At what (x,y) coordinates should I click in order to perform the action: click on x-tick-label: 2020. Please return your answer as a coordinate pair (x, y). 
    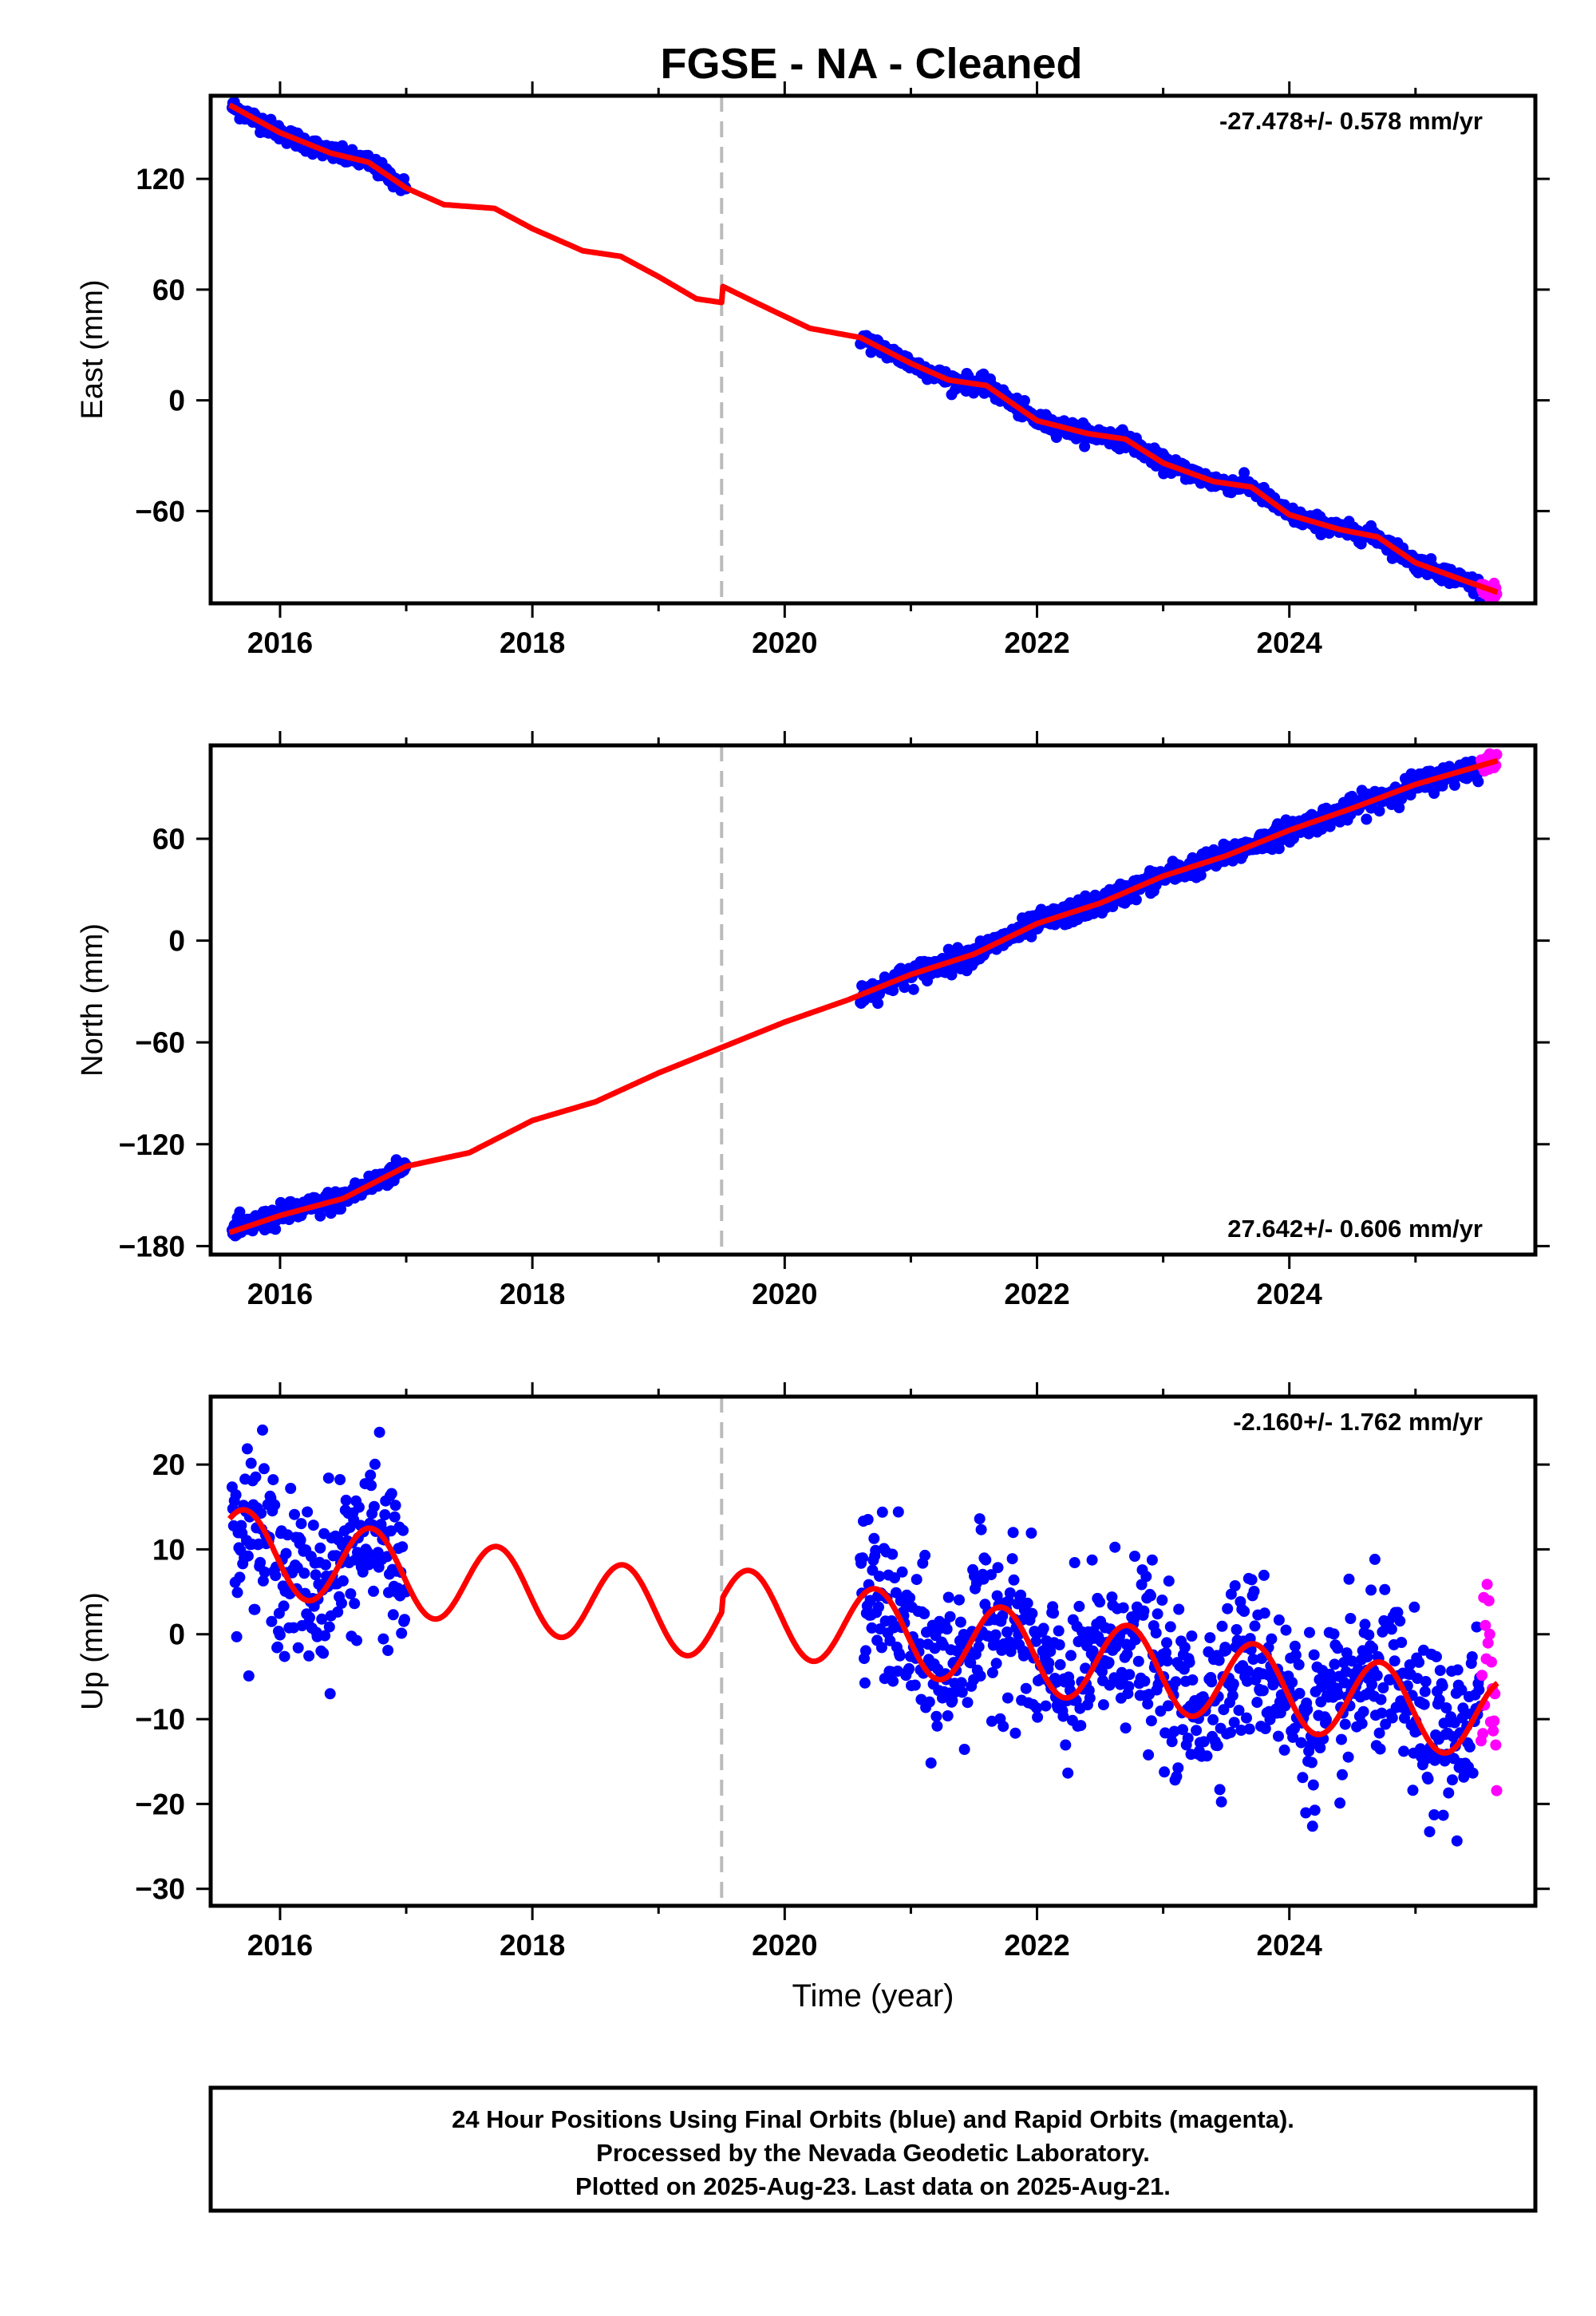
    Looking at the image, I should click on (784, 1294).